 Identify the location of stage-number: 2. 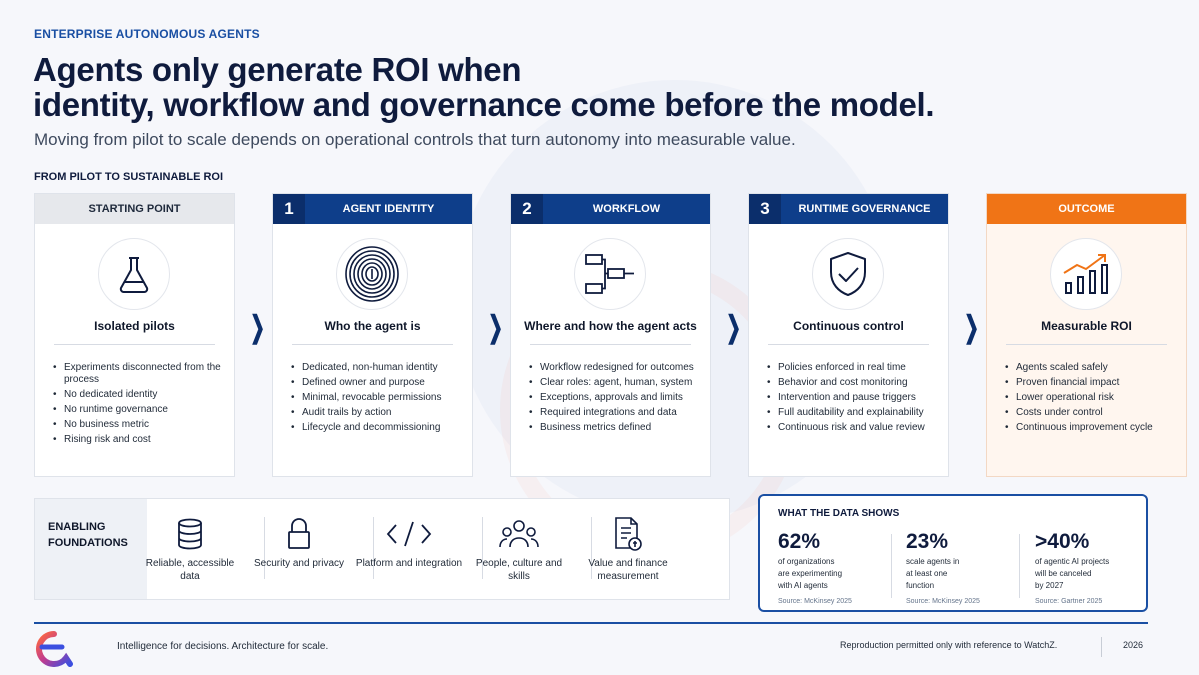
(527, 209).